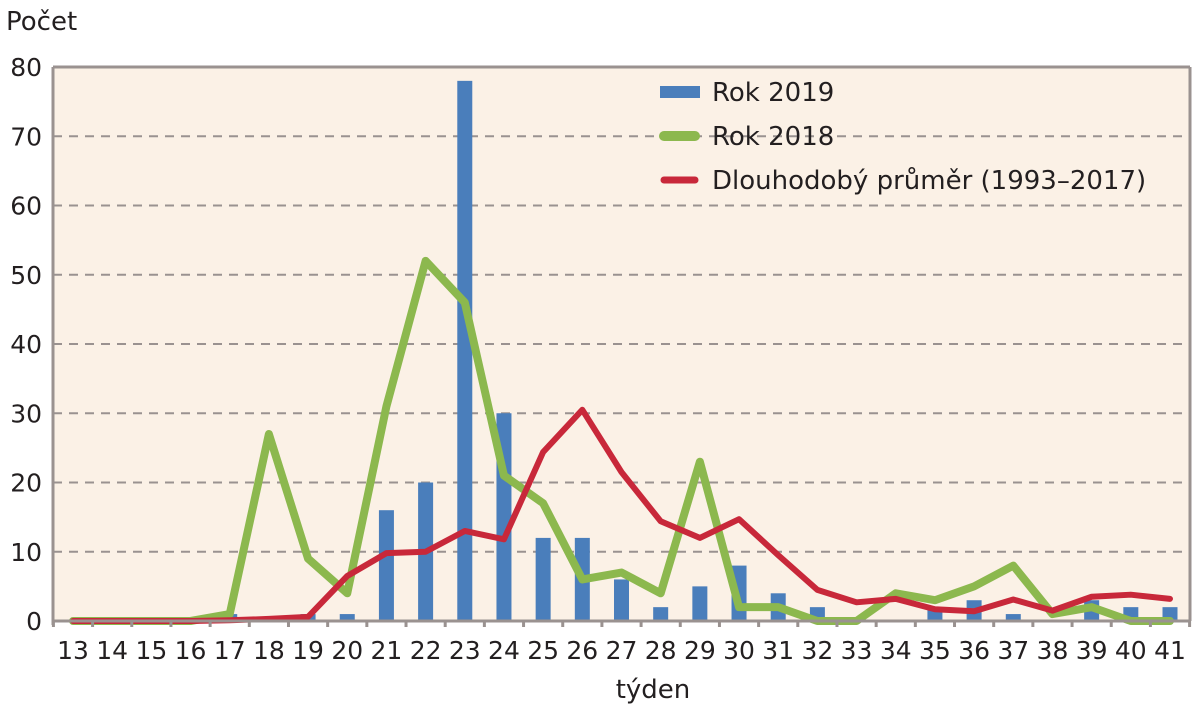 The image size is (1200, 711). Describe the element at coordinates (661, 650) in the screenshot. I see `x-tick-label: 28` at that location.